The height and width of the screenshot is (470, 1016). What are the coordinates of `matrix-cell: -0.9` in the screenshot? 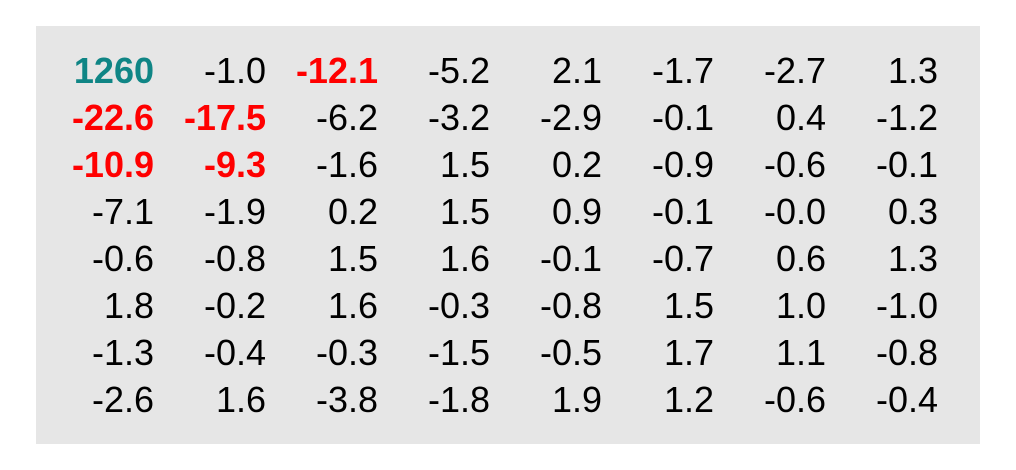 It's located at (682, 164).